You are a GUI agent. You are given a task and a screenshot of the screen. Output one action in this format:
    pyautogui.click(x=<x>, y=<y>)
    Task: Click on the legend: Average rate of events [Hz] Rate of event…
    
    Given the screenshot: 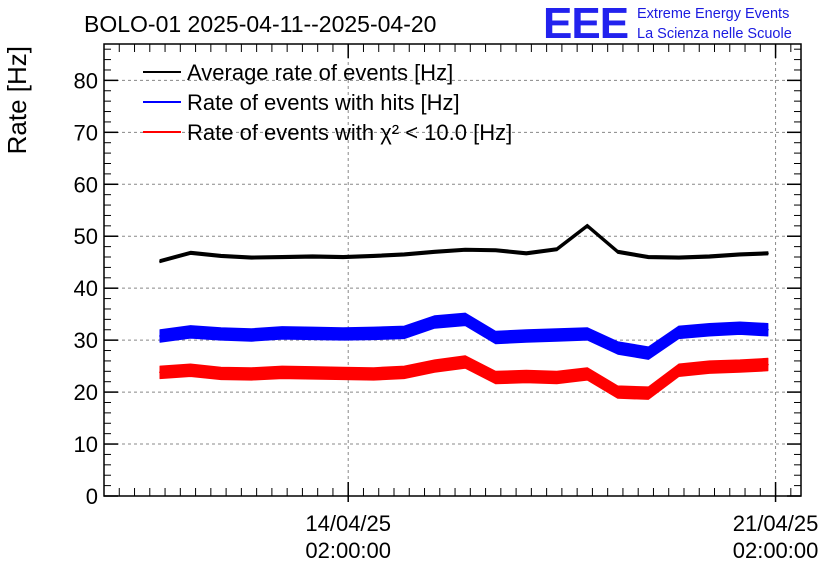 What is the action you would take?
    pyautogui.click(x=327, y=102)
    